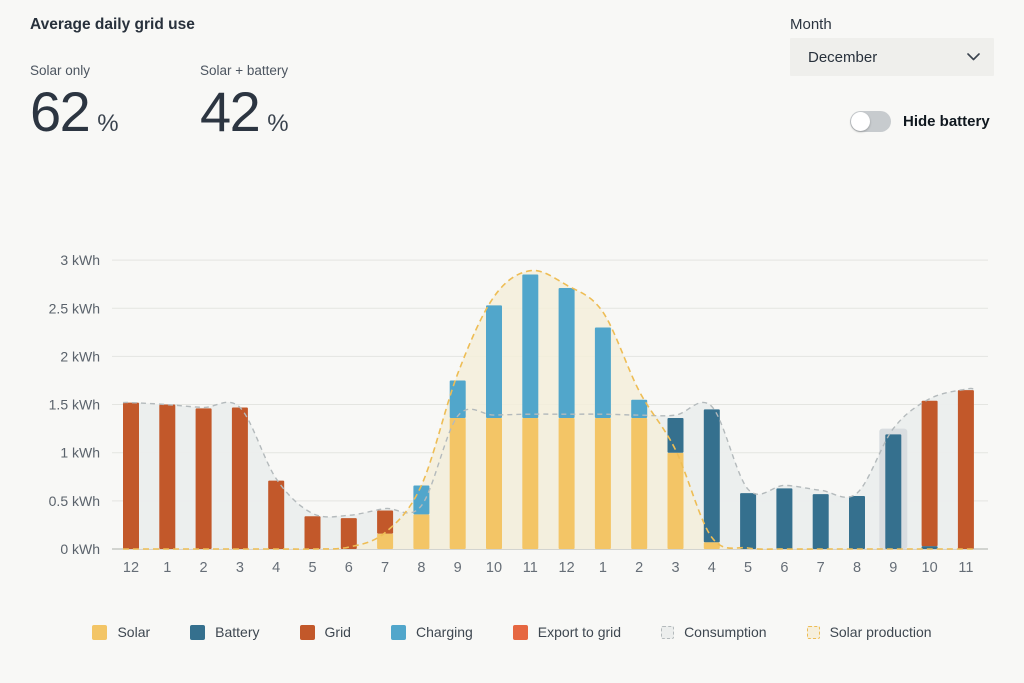 The height and width of the screenshot is (683, 1024). Describe the element at coordinates (134, 632) in the screenshot. I see `legend-label: Solar` at that location.